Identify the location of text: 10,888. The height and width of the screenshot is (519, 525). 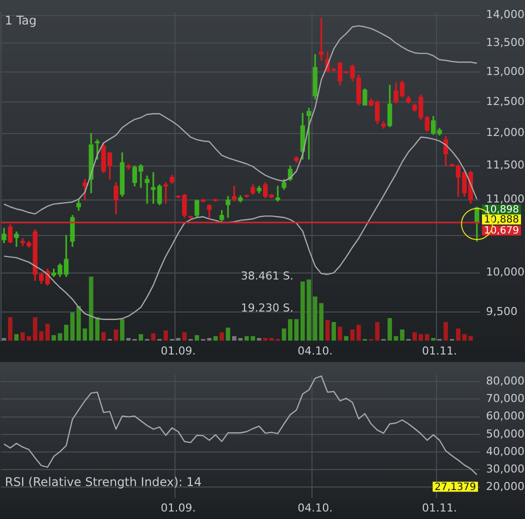
(501, 220).